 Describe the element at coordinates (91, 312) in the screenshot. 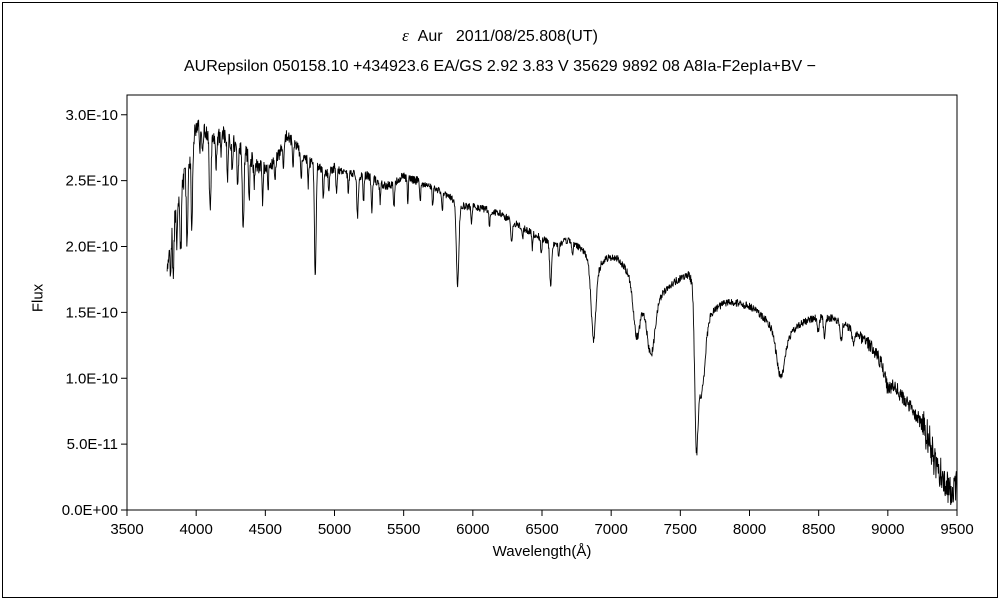

I see `y-tick-label: 1.5E-10` at that location.